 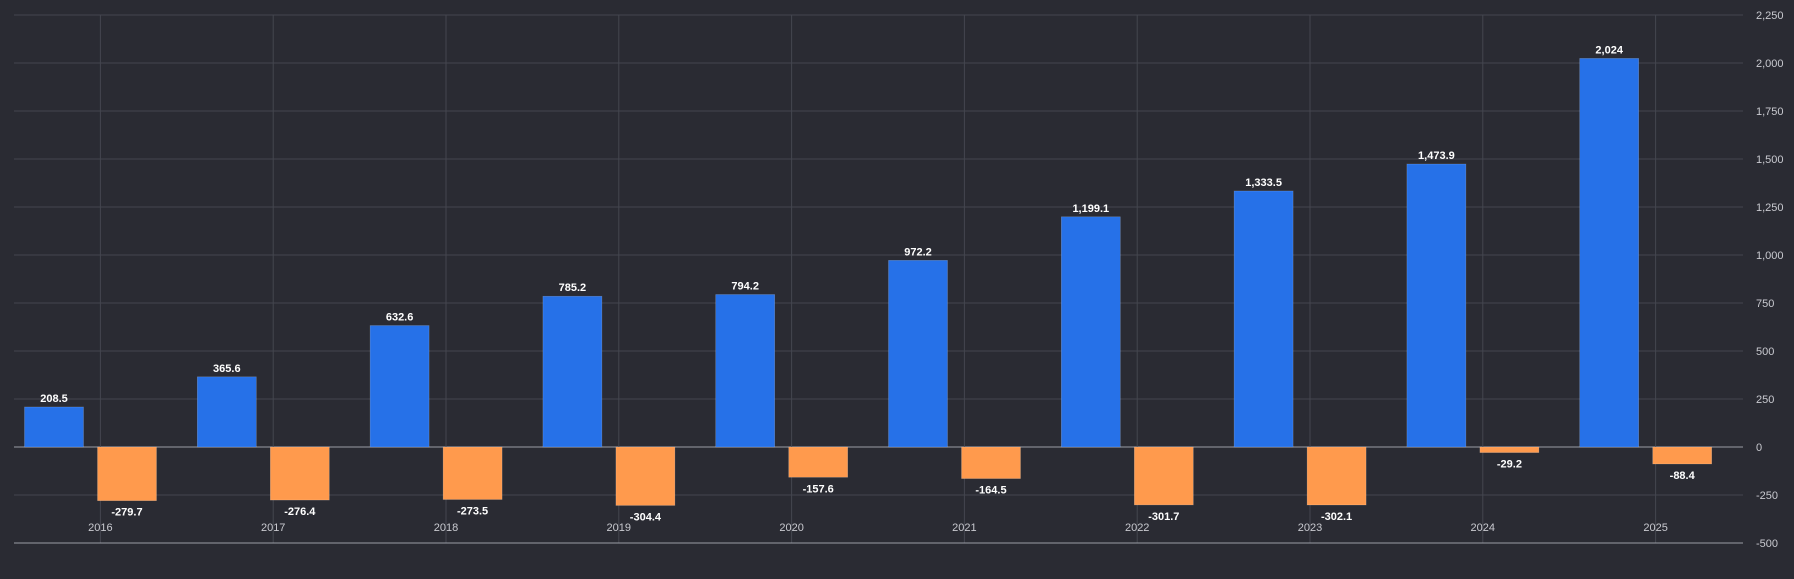 I want to click on data-label: -157.6, so click(x=818, y=489).